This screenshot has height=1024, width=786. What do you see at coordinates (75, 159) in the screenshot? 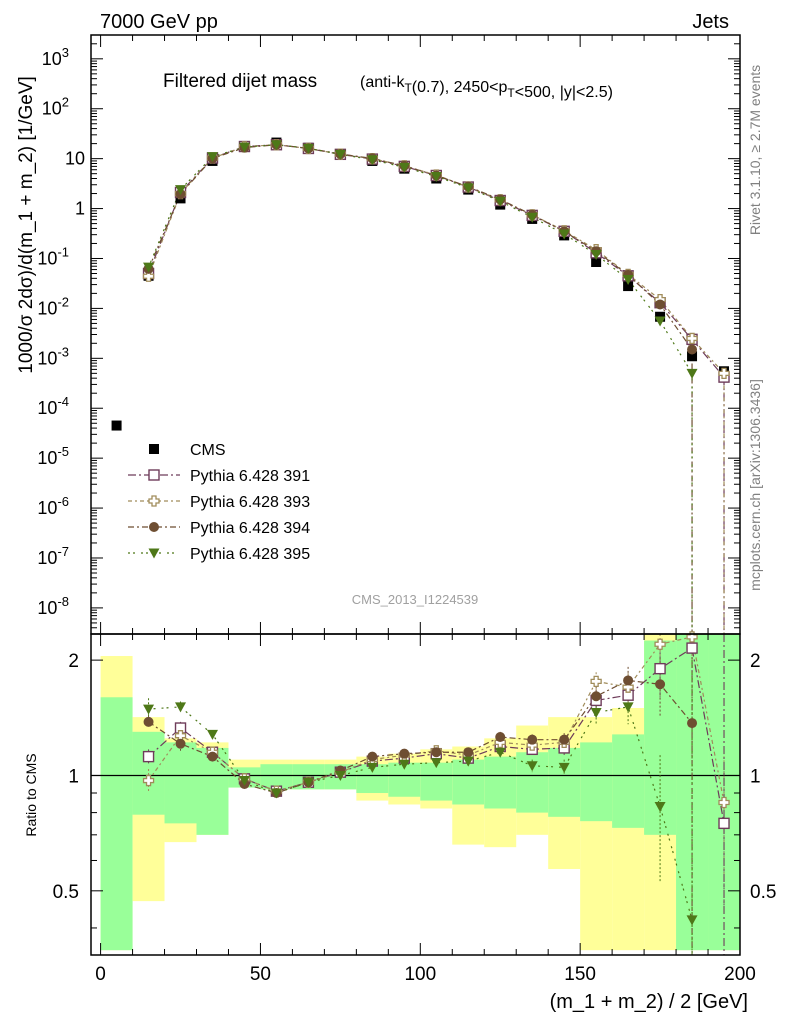
I see `y-tick-label: 10` at bounding box center [75, 159].